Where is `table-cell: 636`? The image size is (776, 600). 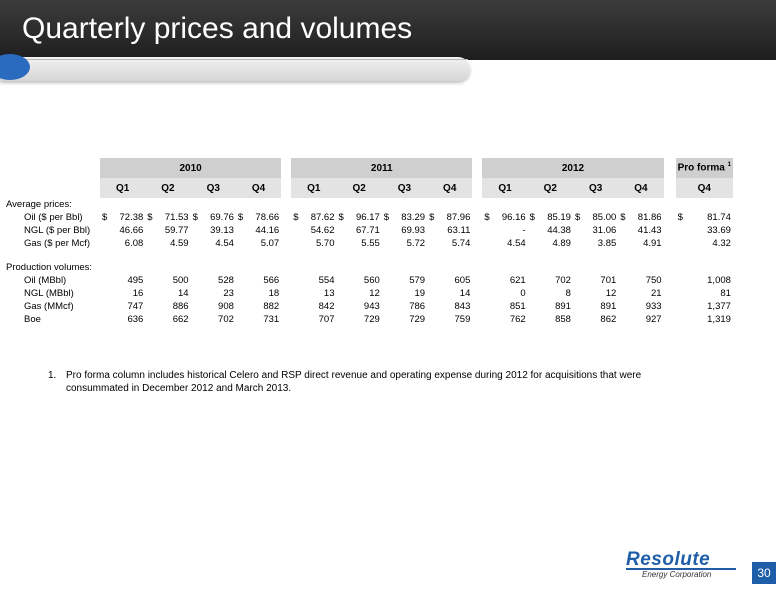 table-cell: 636 is located at coordinates (135, 319).